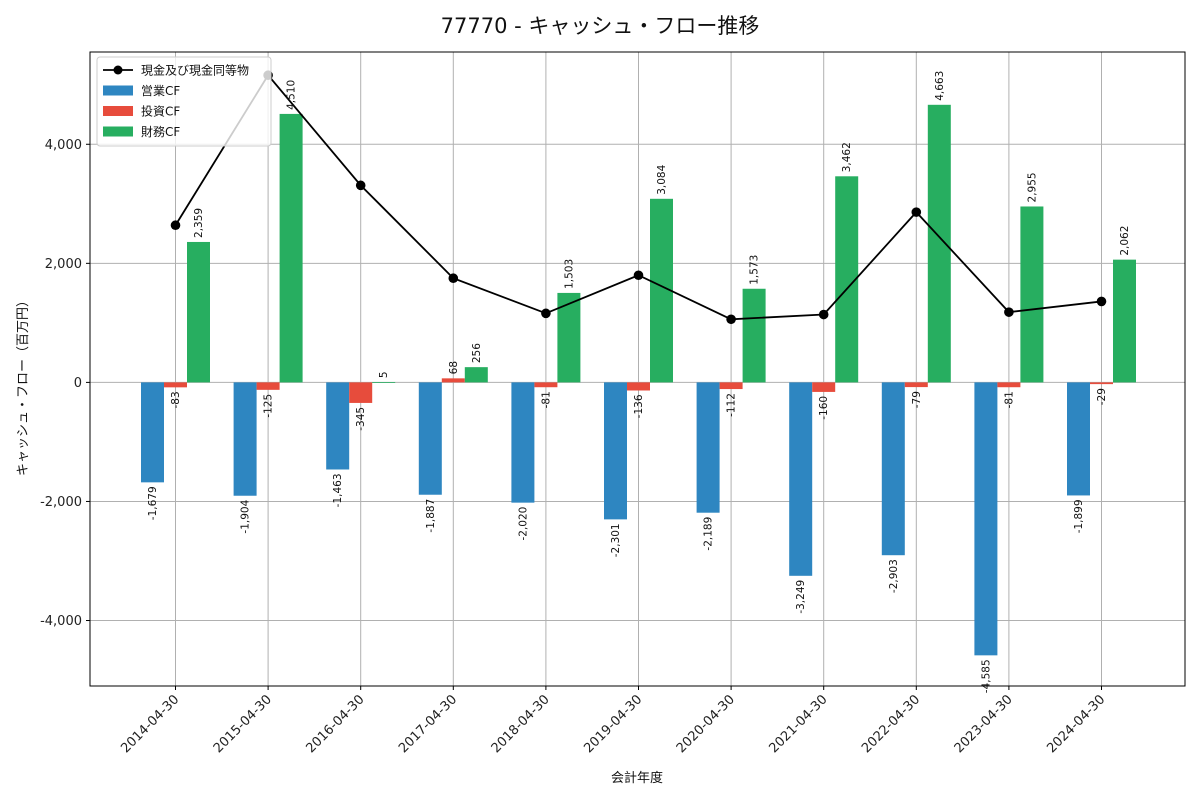 The height and width of the screenshot is (800, 1200). I want to click on bar-value-label: 68, so click(454, 367).